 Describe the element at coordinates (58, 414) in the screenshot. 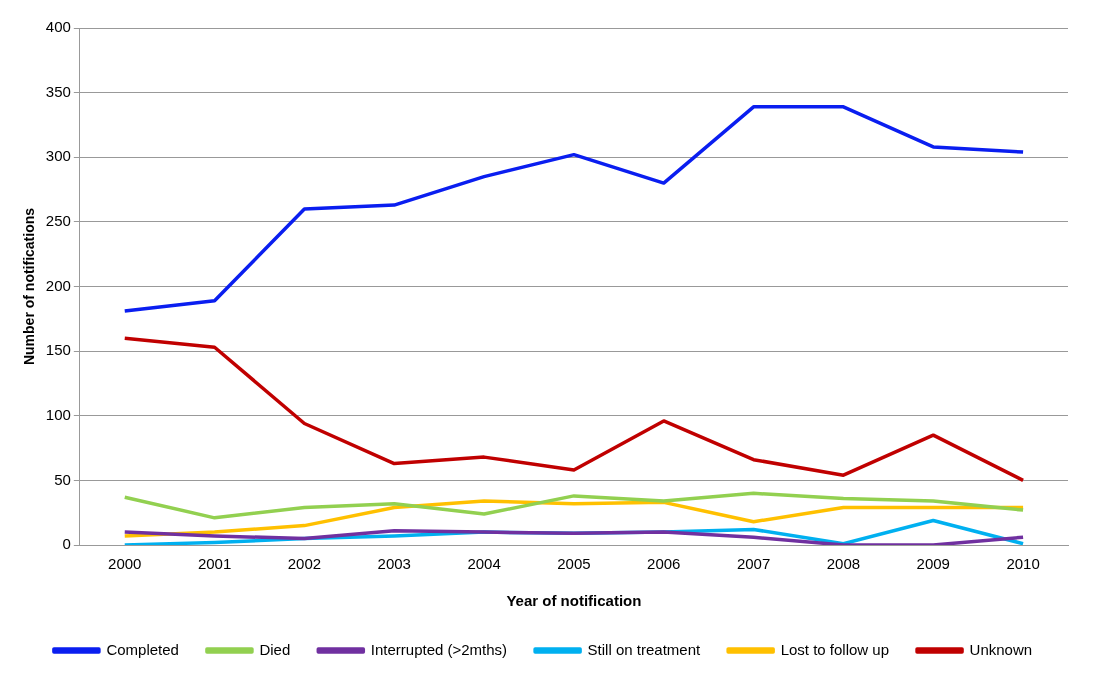

I see `y-tick-label: 100` at that location.